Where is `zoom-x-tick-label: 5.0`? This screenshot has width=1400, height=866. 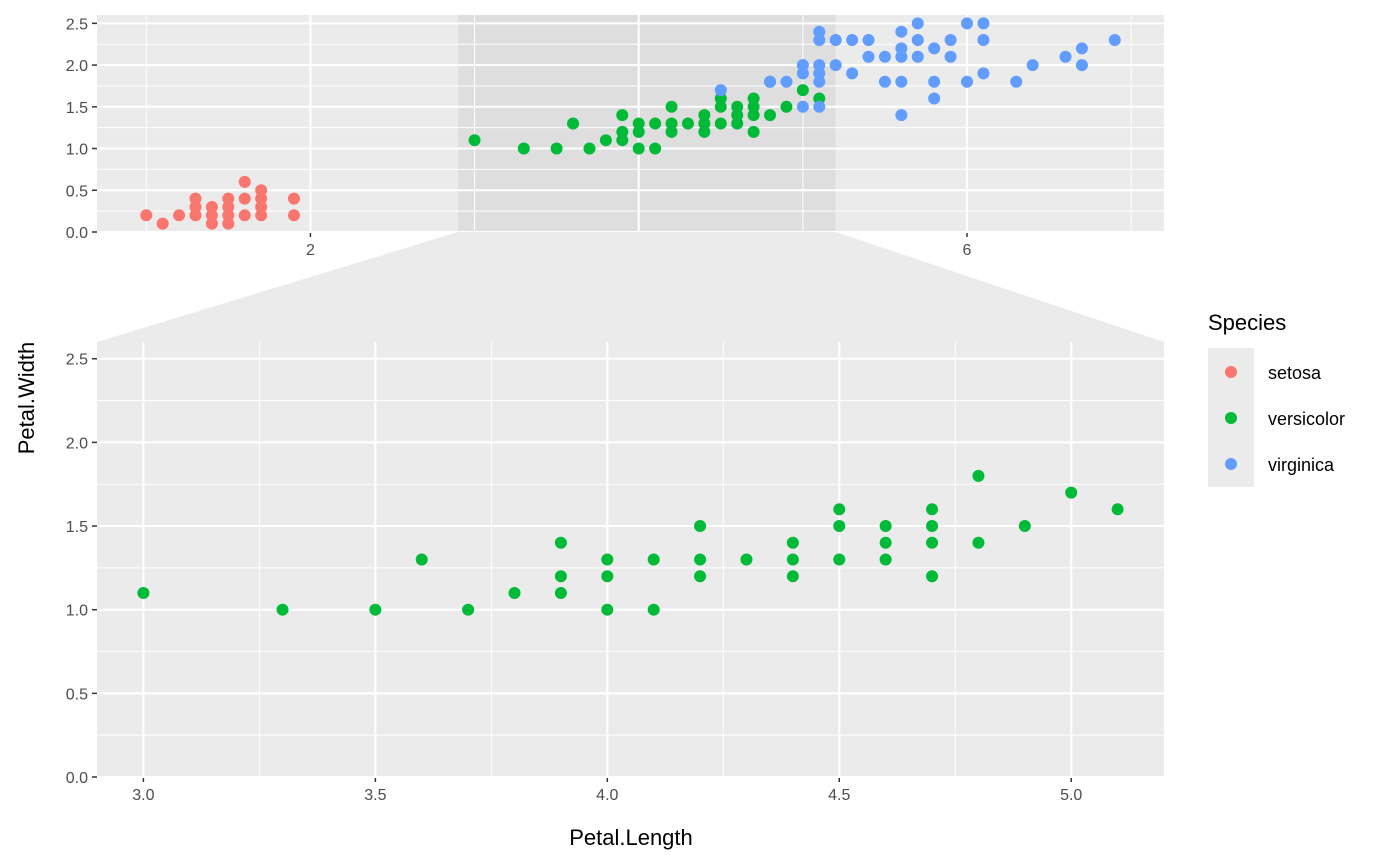
zoom-x-tick-label: 5.0 is located at coordinates (1071, 795).